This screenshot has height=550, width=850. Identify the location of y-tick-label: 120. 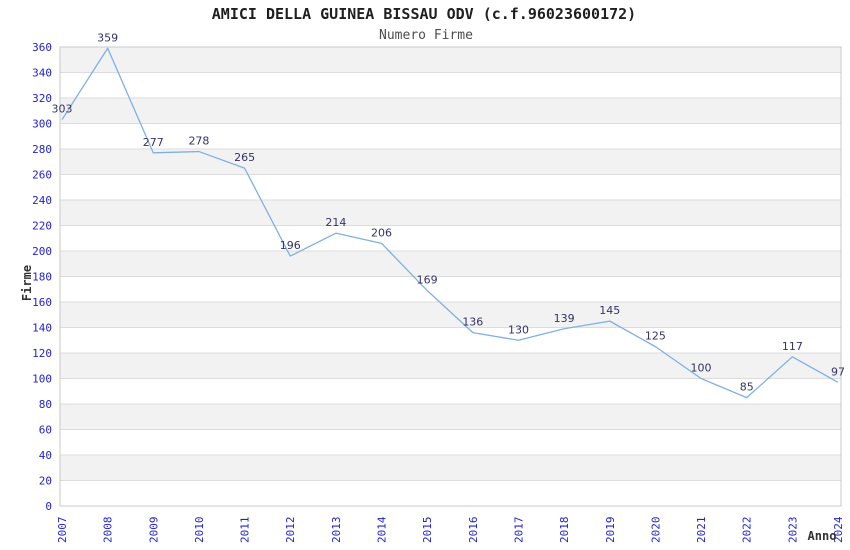
(42, 353).